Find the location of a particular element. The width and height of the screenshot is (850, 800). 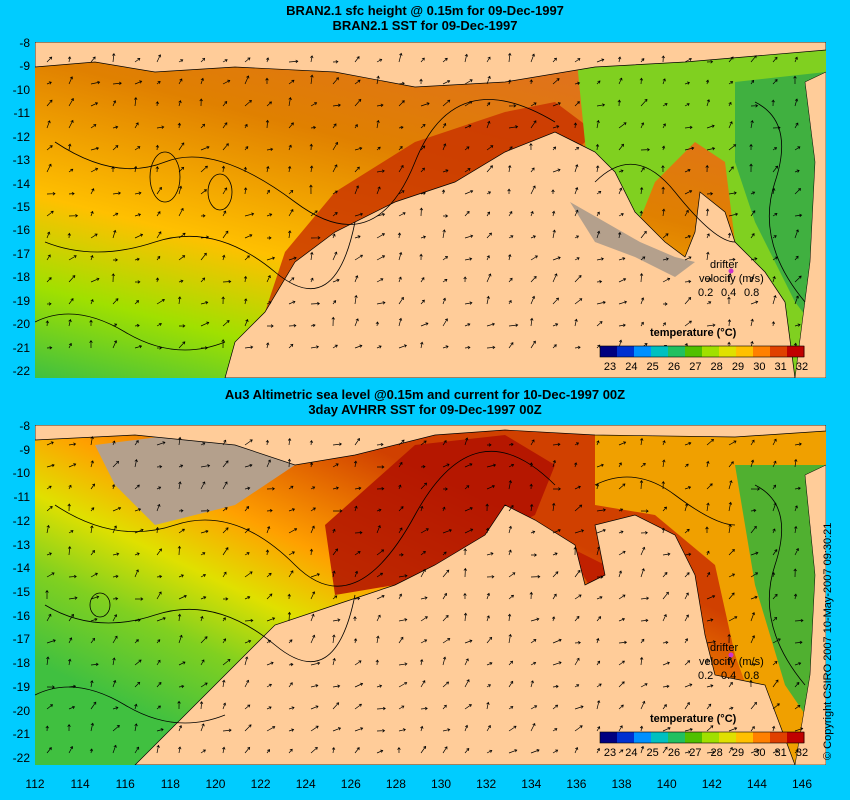

lat-tick-label: -13 is located at coordinates (21, 544).